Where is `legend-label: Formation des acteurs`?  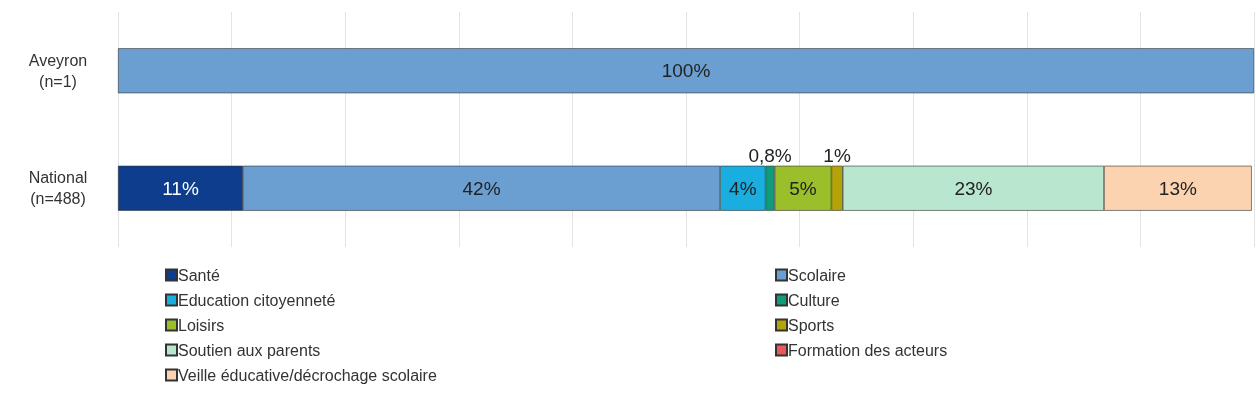 legend-label: Formation des acteurs is located at coordinates (868, 350).